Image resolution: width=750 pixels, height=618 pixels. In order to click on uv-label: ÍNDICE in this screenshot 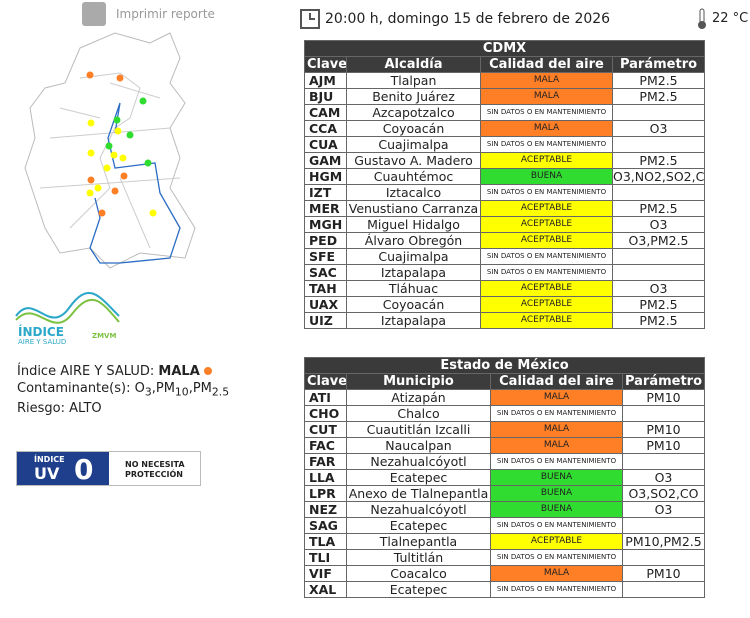, I will do `click(49, 459)`.